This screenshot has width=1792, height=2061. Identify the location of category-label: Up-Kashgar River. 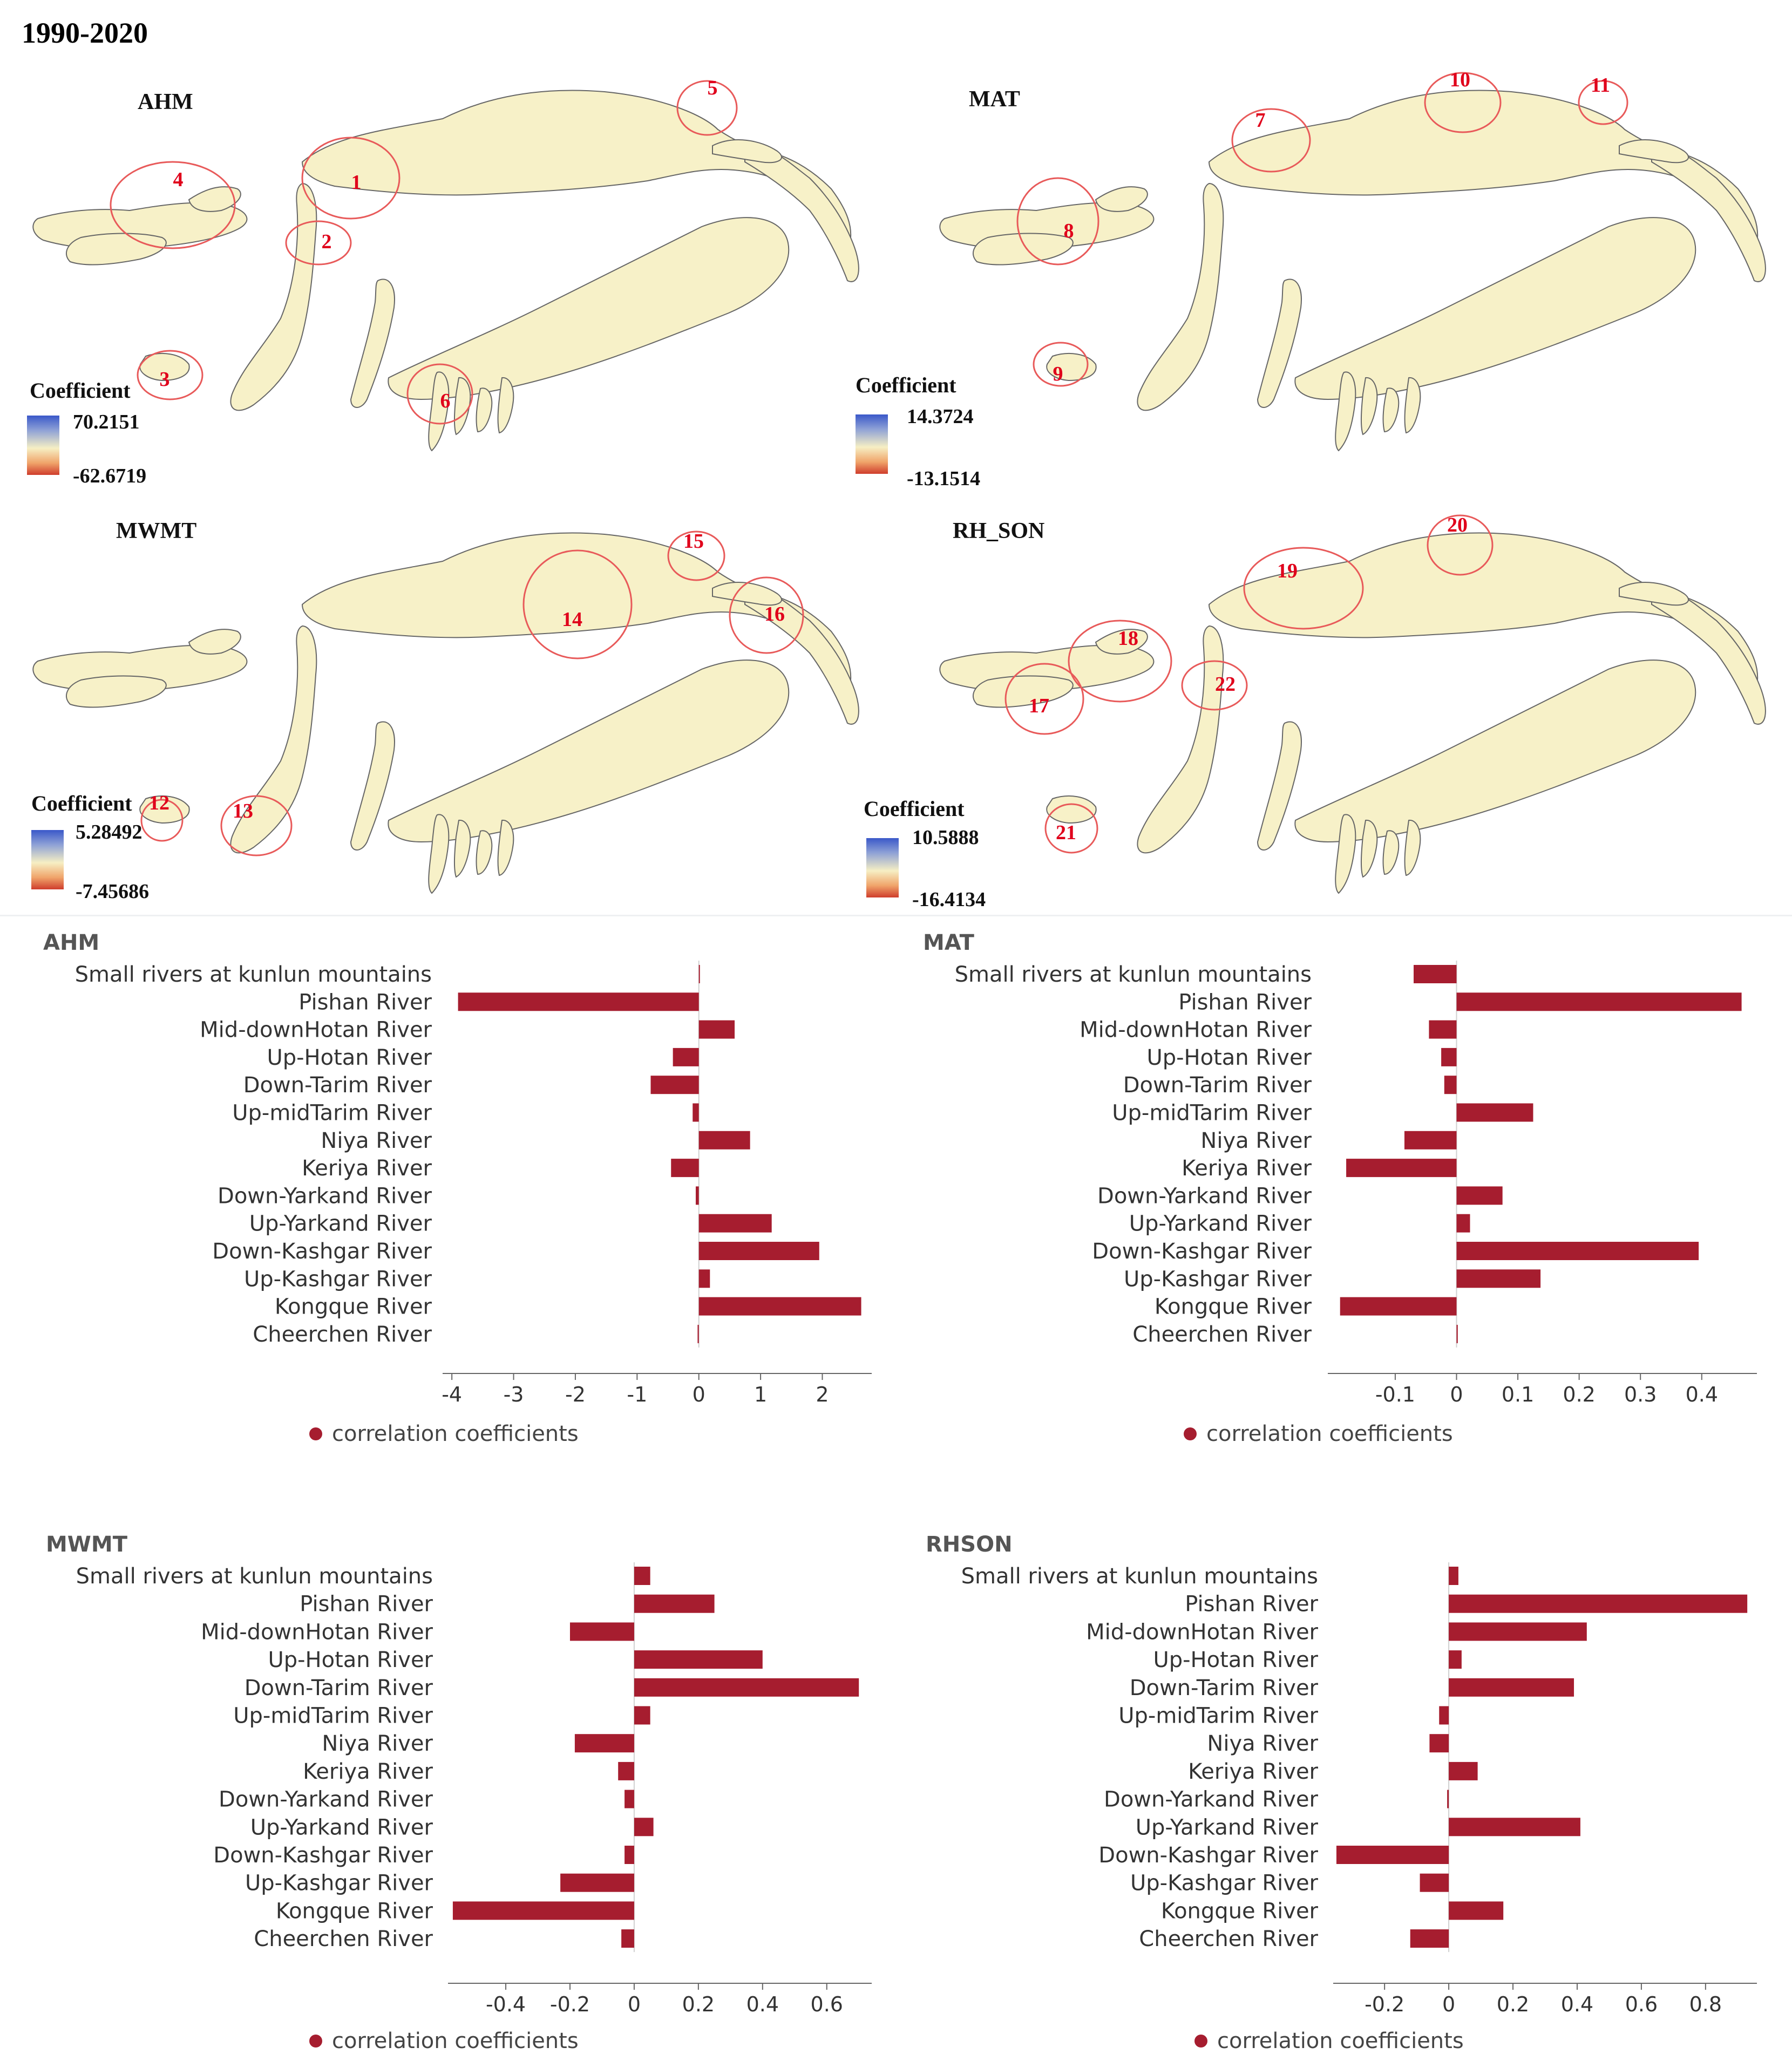
(338, 1279).